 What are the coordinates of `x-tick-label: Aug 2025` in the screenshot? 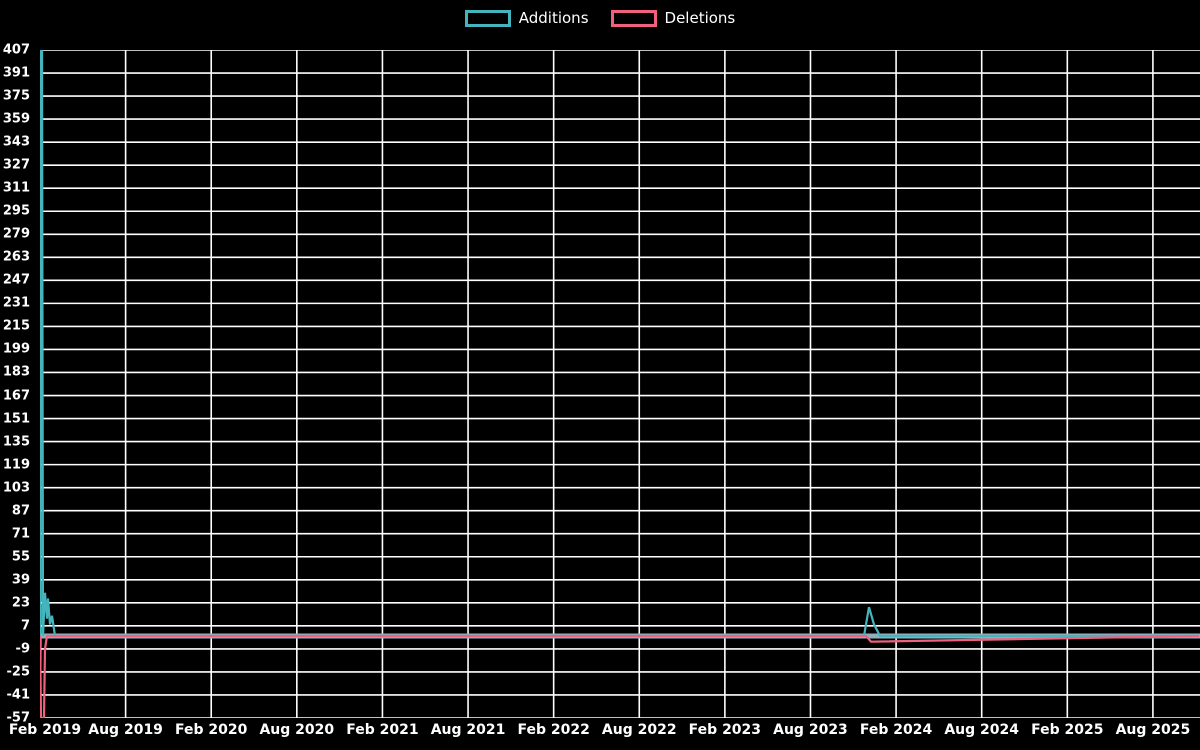 It's located at (1153, 730).